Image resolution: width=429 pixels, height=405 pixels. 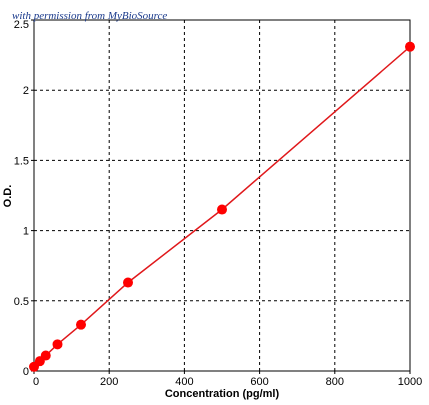 What do you see at coordinates (410, 382) in the screenshot?
I see `x-tick-label: 1000` at bounding box center [410, 382].